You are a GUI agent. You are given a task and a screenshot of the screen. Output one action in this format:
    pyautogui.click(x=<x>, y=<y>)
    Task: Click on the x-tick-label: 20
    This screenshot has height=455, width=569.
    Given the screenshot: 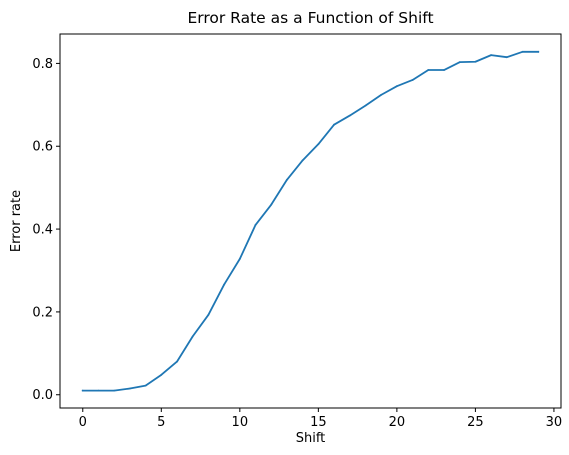 What is the action you would take?
    pyautogui.click(x=397, y=422)
    